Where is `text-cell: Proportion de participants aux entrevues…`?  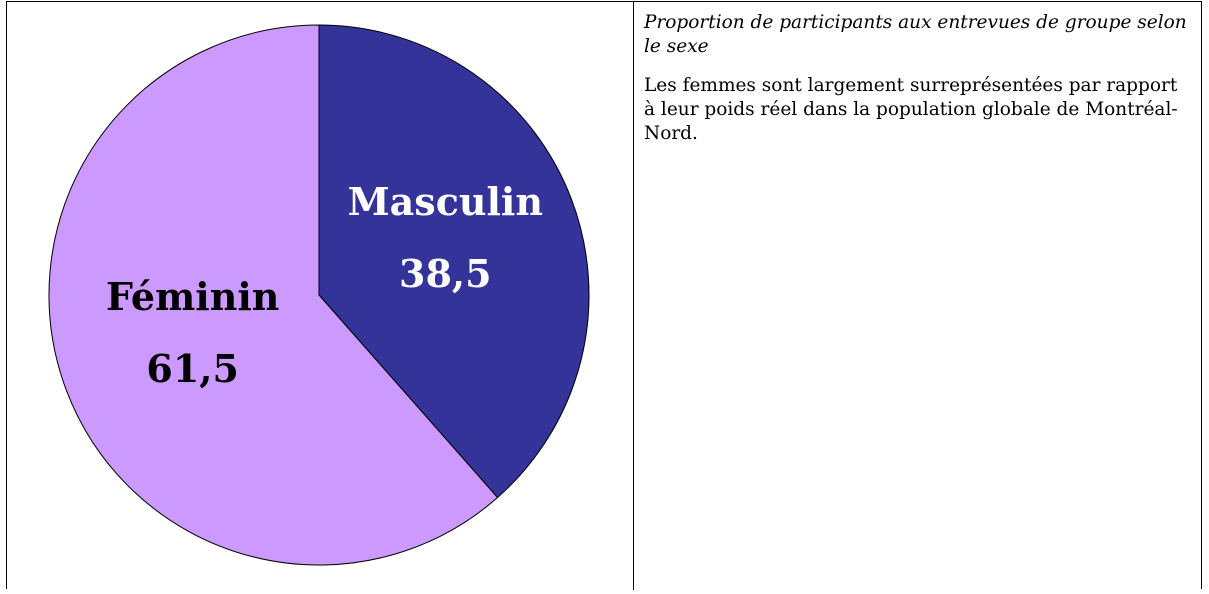 text-cell: Proportion de participants aux entrevues… is located at coordinates (916, 78).